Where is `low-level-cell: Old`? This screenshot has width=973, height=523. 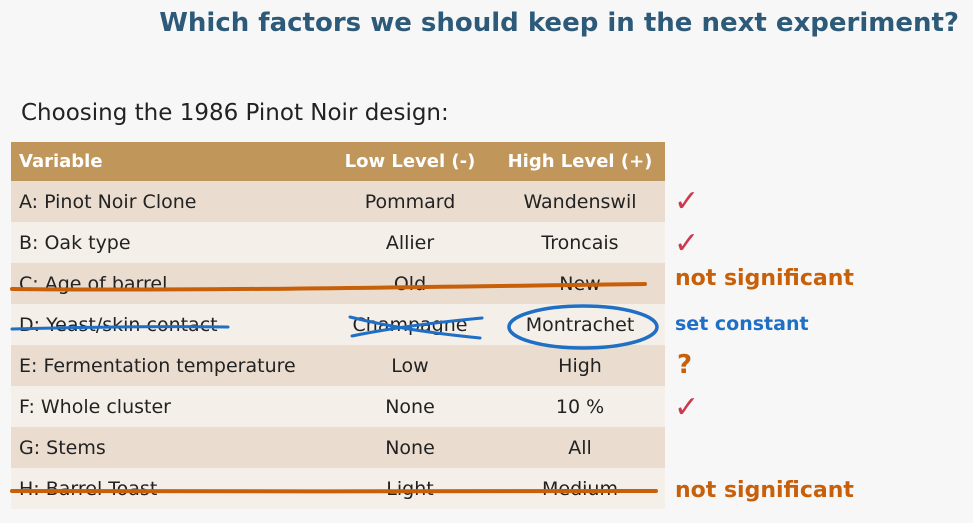
low-level-cell: Old is located at coordinates (410, 283).